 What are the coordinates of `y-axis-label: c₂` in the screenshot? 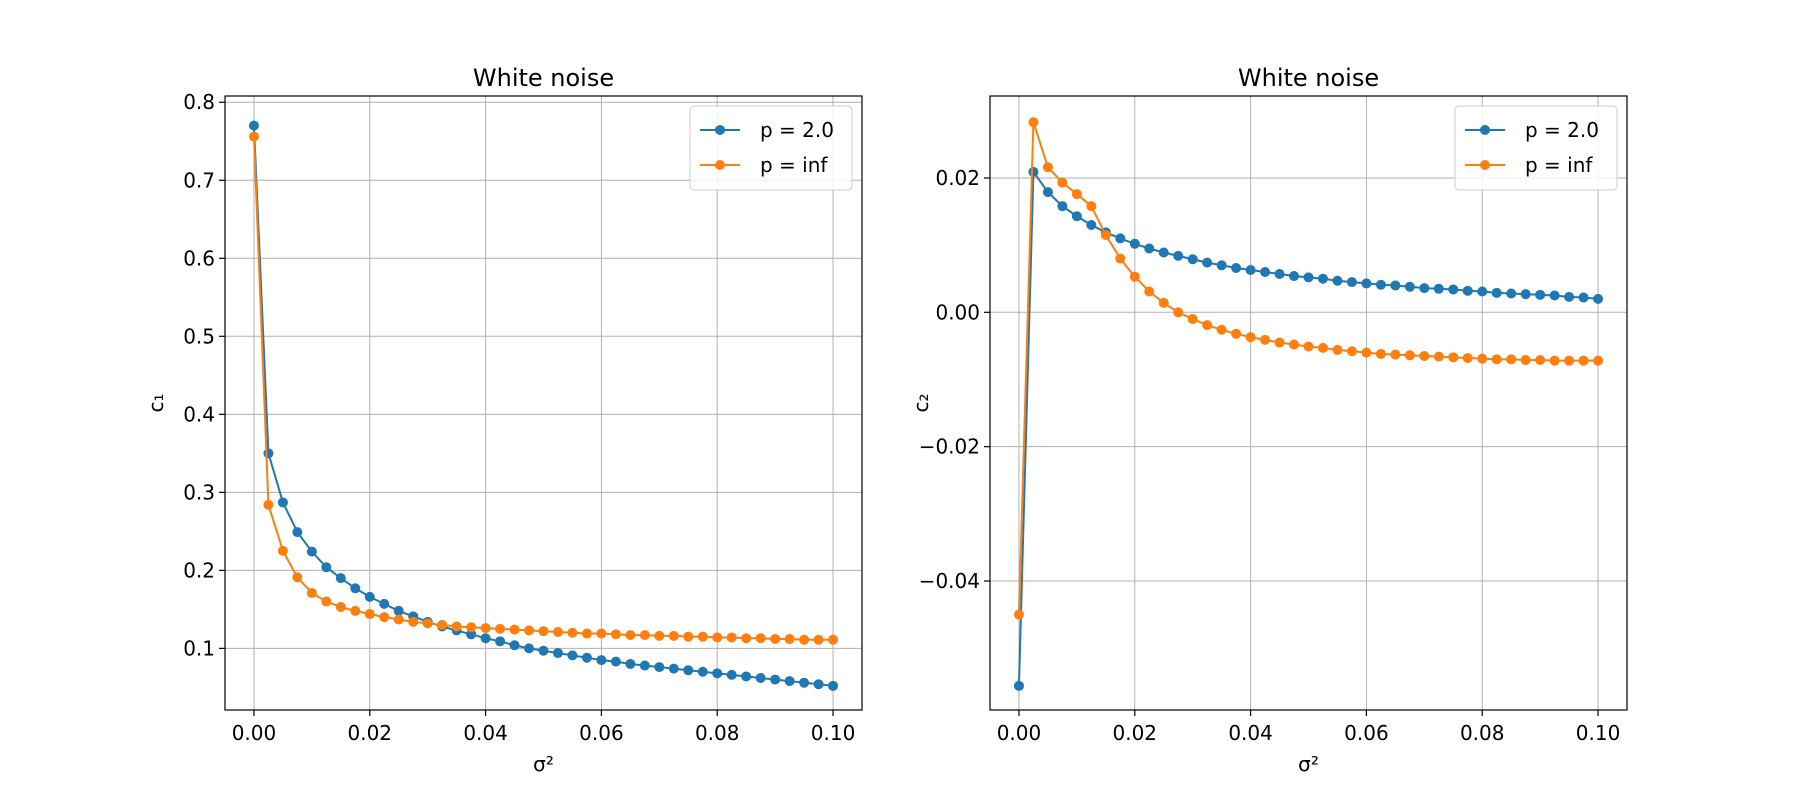 It's located at (921, 402).